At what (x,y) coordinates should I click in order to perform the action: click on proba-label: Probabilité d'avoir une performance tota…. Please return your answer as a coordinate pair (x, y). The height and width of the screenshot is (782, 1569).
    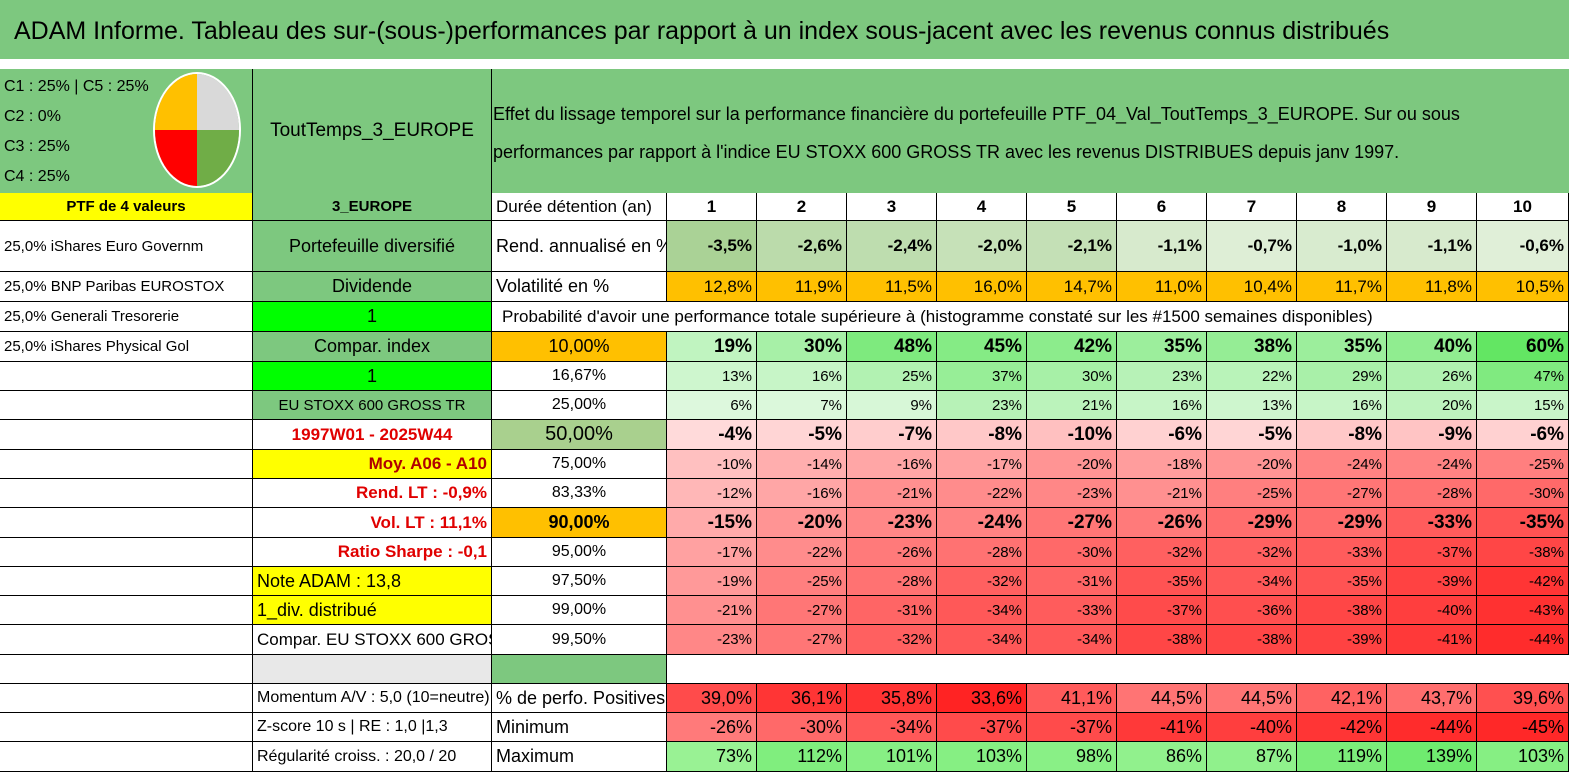
    Looking at the image, I should click on (984, 317).